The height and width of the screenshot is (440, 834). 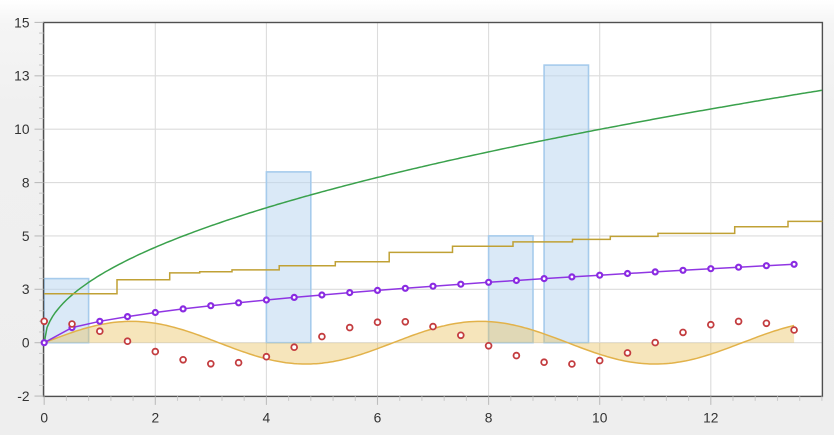 I want to click on svg-text: 3, so click(x=26, y=289).